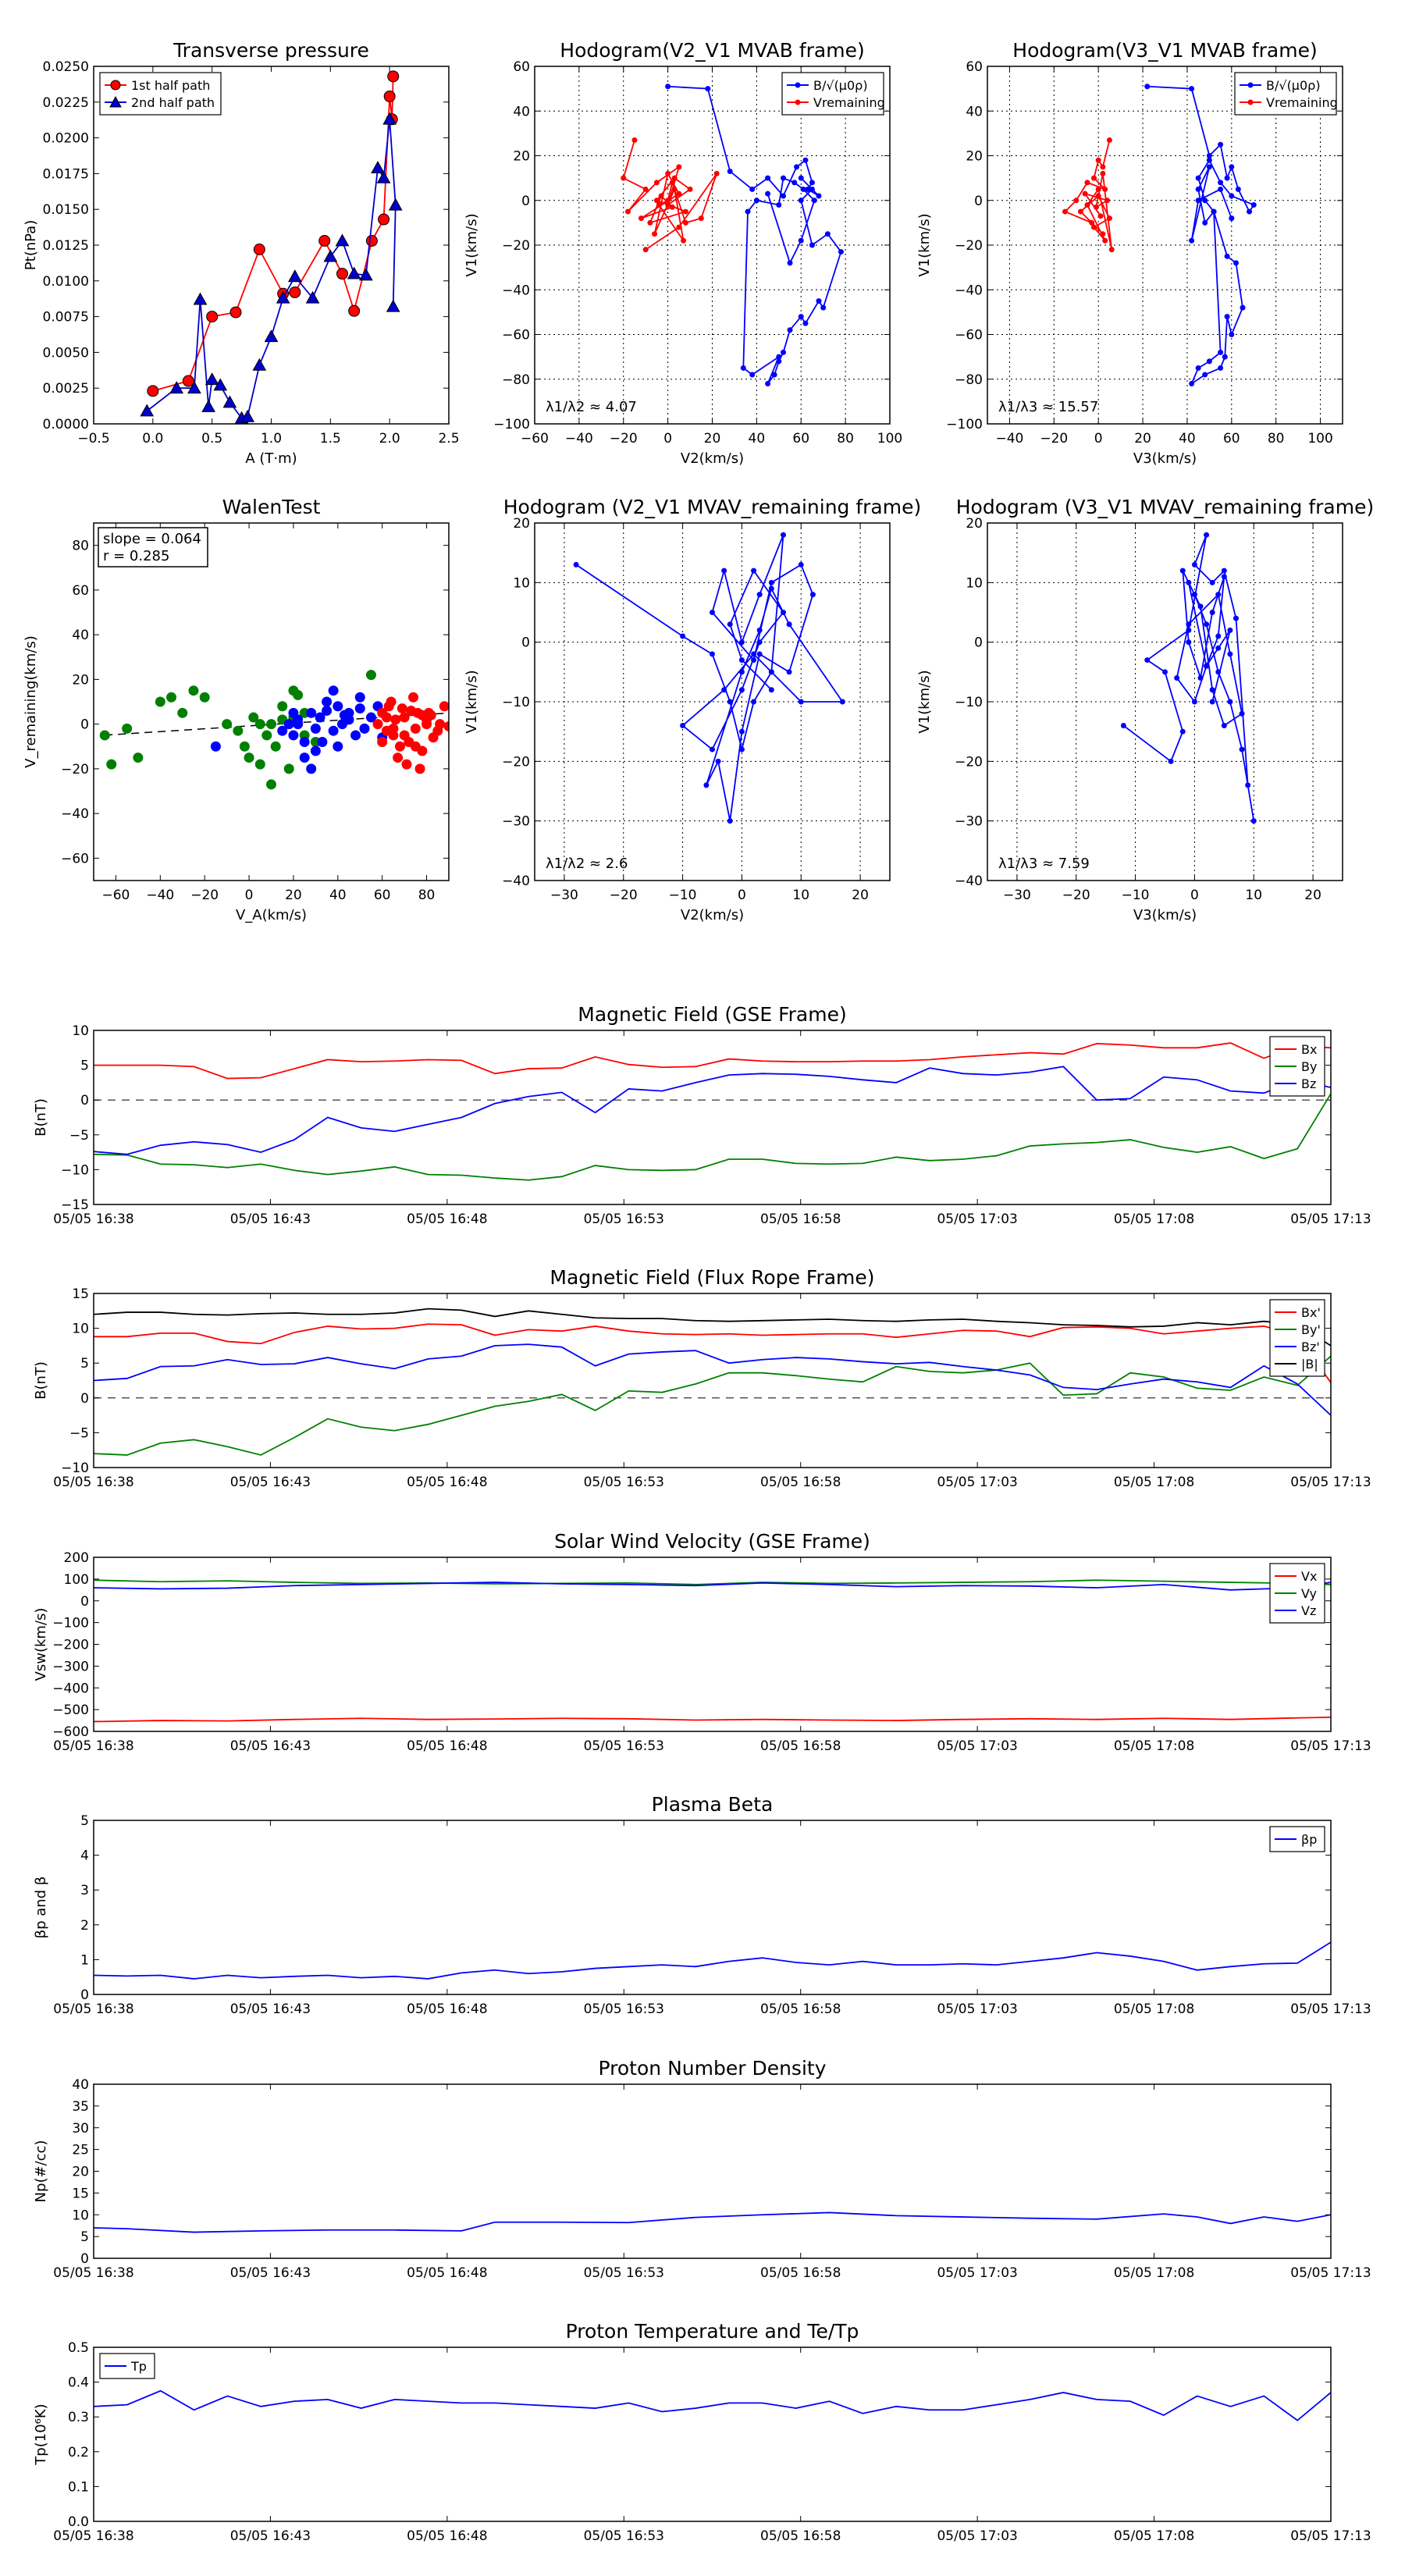  What do you see at coordinates (1253, 895) in the screenshot?
I see `x-tick-label: 10` at bounding box center [1253, 895].